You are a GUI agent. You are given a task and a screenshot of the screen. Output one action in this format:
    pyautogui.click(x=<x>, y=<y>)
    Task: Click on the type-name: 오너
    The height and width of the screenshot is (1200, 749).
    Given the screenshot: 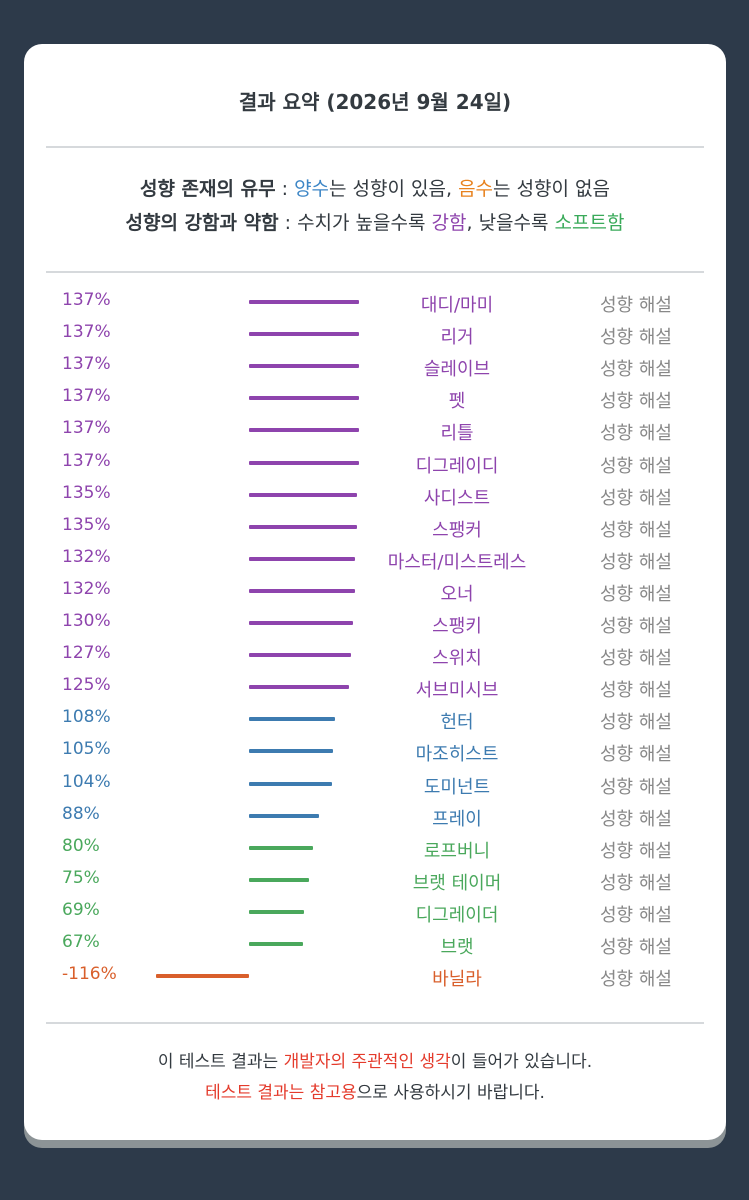 What is the action you would take?
    pyautogui.click(x=457, y=594)
    